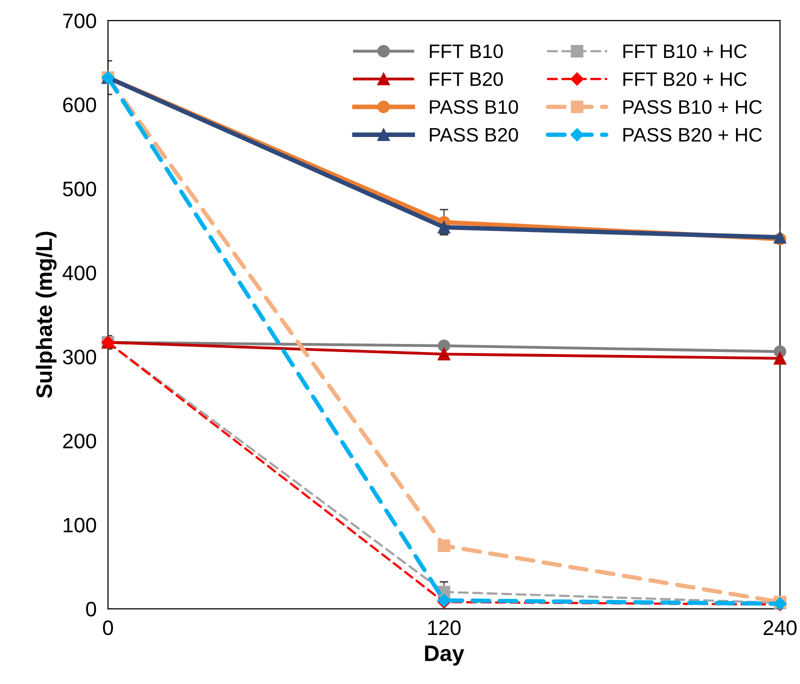  I want to click on y-tick-label: 100, so click(80, 525).